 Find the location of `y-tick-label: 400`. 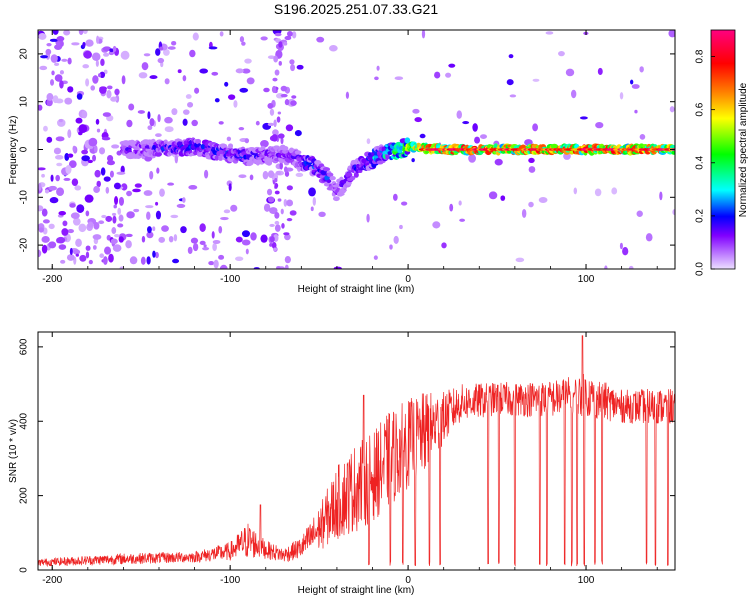

y-tick-label: 400 is located at coordinates (24, 420).